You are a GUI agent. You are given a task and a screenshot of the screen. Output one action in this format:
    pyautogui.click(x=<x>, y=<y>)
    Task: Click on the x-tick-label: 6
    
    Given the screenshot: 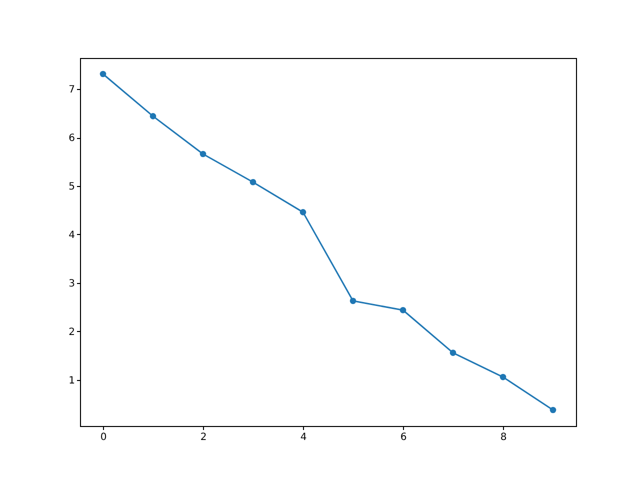 What is the action you would take?
    pyautogui.click(x=403, y=437)
    